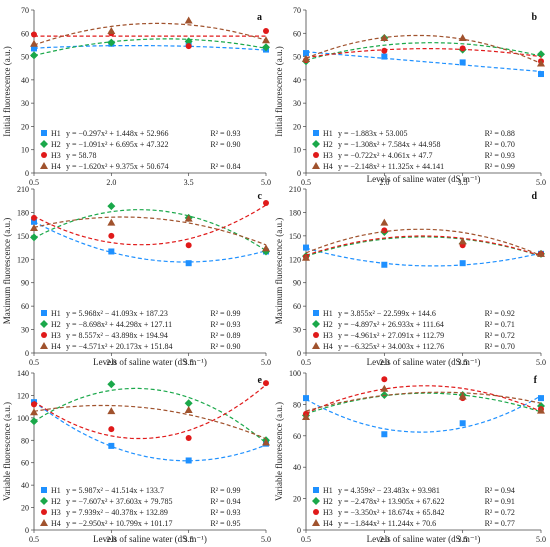 The image size is (550, 547). What do you see at coordinates (25, 57) in the screenshot?
I see `y-tick-label: 50` at bounding box center [25, 57].